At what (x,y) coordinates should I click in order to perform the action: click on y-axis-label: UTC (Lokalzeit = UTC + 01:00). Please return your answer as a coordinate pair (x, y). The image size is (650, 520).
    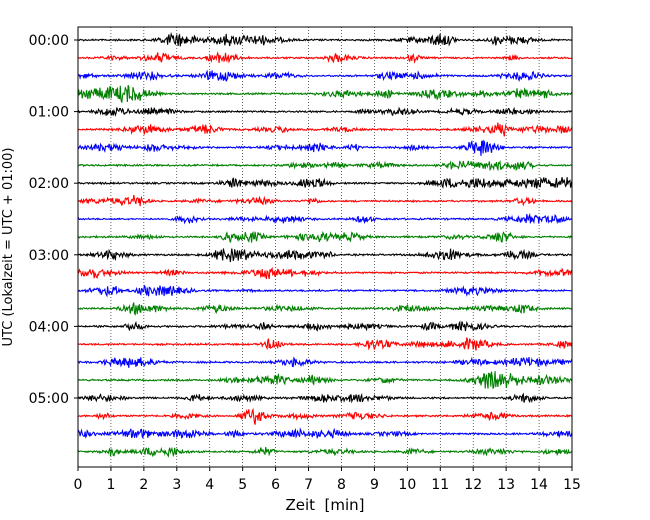
    Looking at the image, I should click on (8, 247).